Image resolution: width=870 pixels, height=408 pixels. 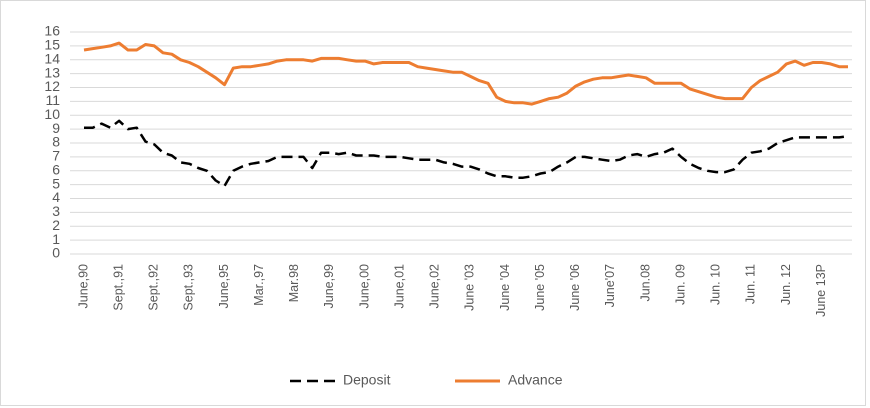 What do you see at coordinates (367, 380) in the screenshot?
I see `legend-label: Deposit` at bounding box center [367, 380].